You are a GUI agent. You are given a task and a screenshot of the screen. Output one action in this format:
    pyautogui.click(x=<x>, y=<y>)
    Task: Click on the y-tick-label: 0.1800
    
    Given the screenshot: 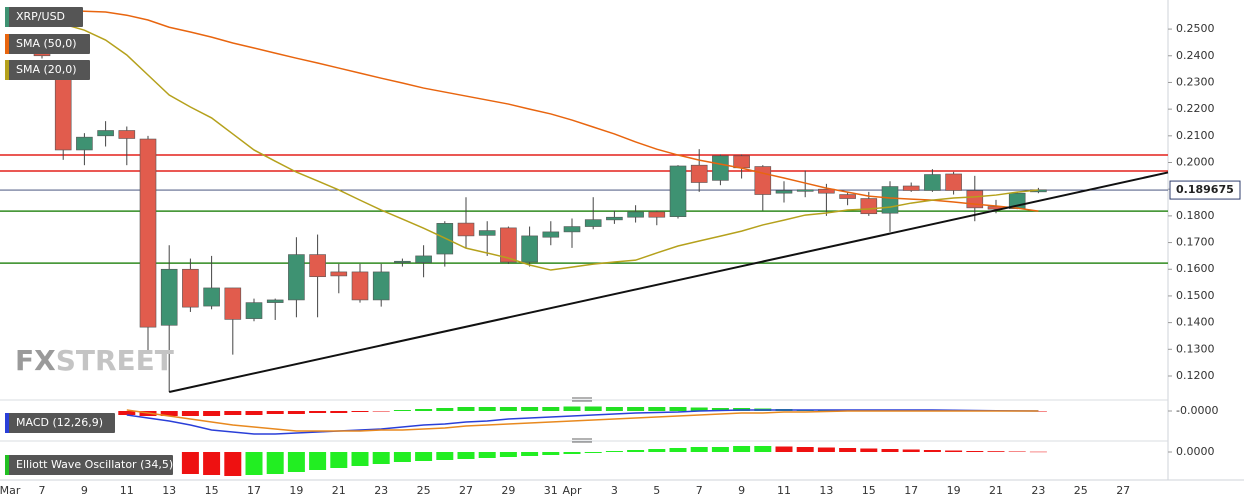 What is the action you would take?
    pyautogui.click(x=1195, y=215)
    